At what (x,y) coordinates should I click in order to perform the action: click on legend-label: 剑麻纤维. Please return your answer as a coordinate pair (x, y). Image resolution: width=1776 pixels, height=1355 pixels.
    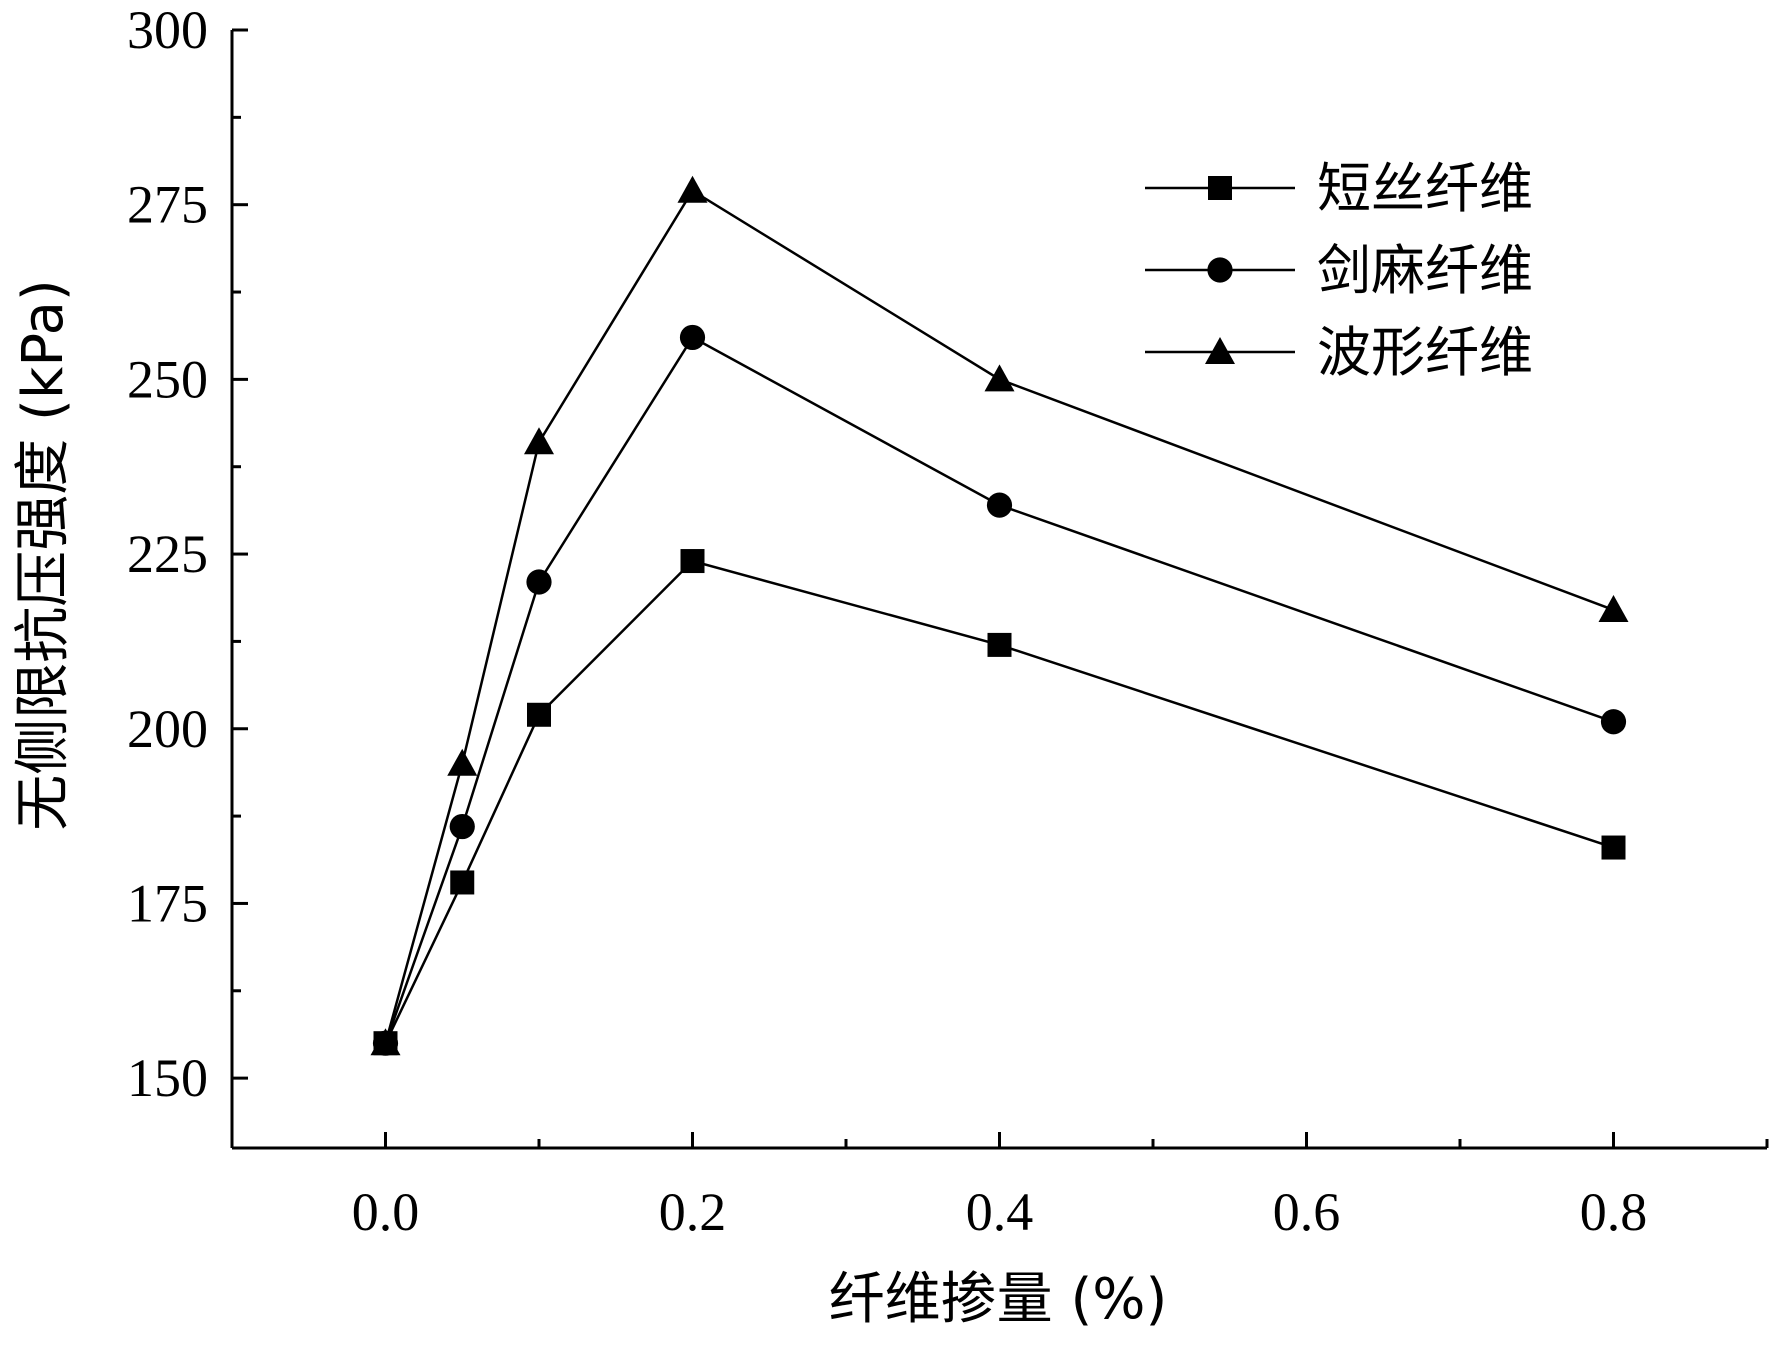
    Looking at the image, I should click on (1425, 270).